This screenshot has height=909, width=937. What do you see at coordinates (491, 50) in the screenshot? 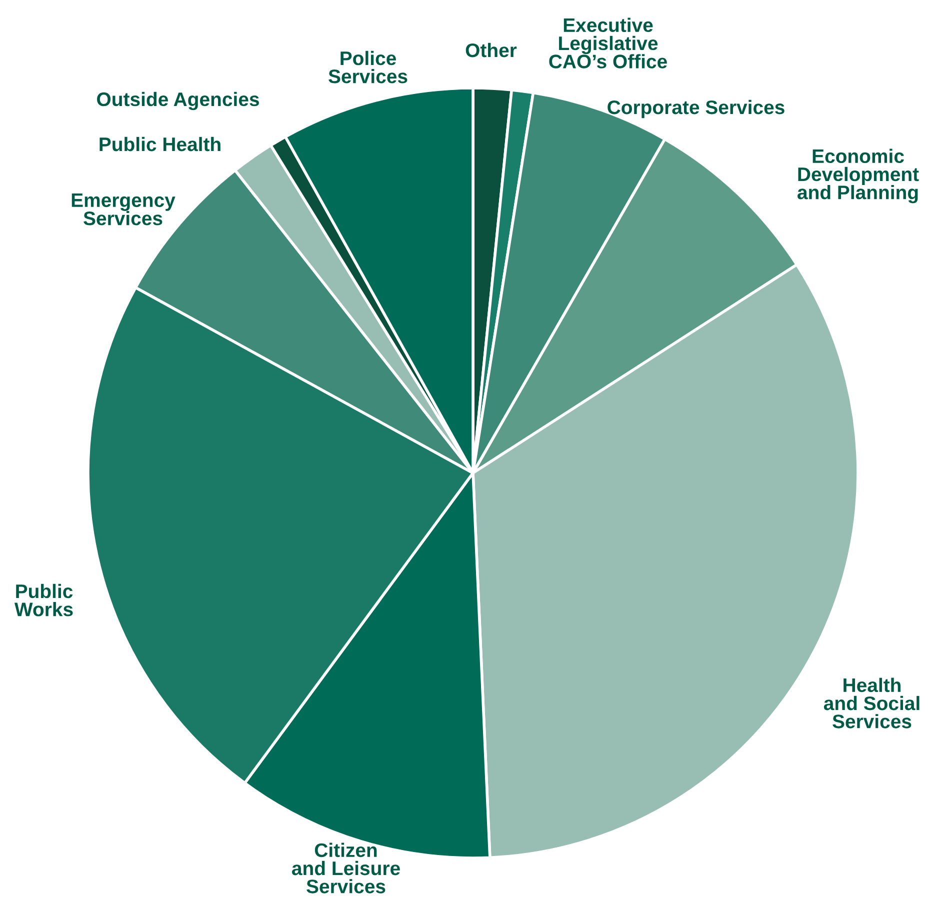
I see `slice-label: Other` at bounding box center [491, 50].